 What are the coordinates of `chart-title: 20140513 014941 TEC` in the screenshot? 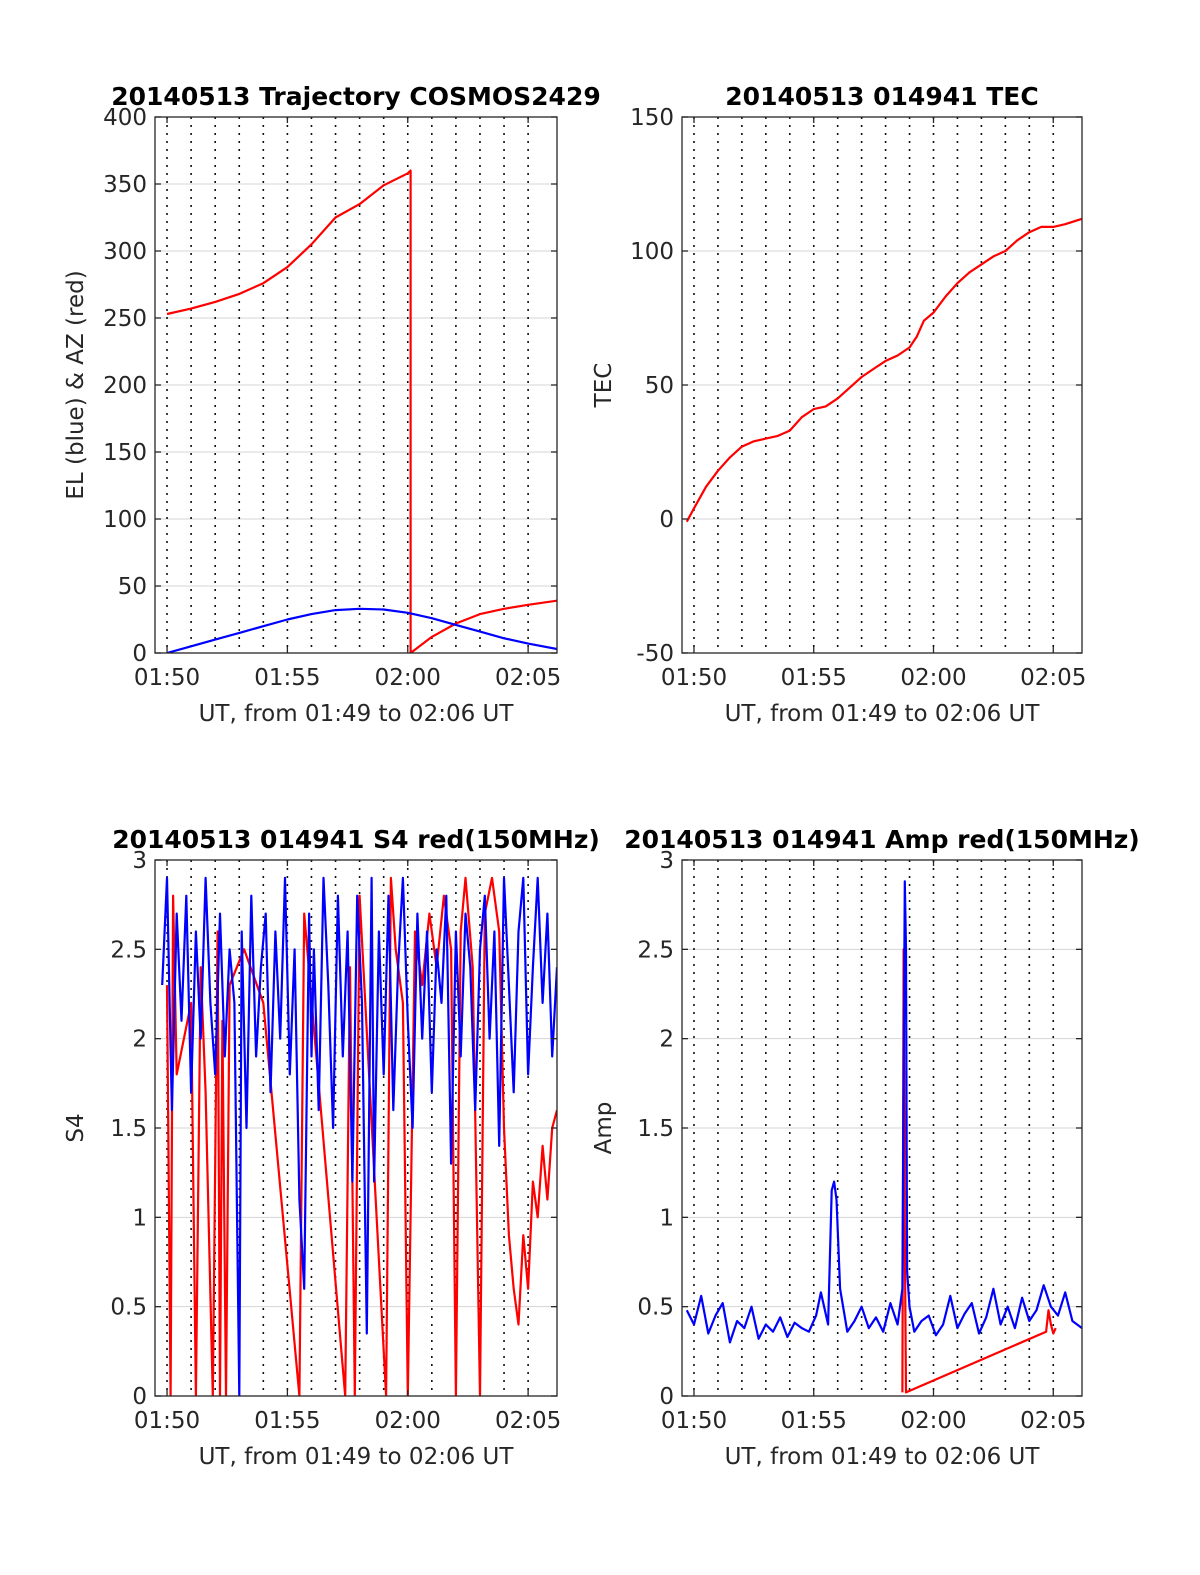 It's located at (881, 96).